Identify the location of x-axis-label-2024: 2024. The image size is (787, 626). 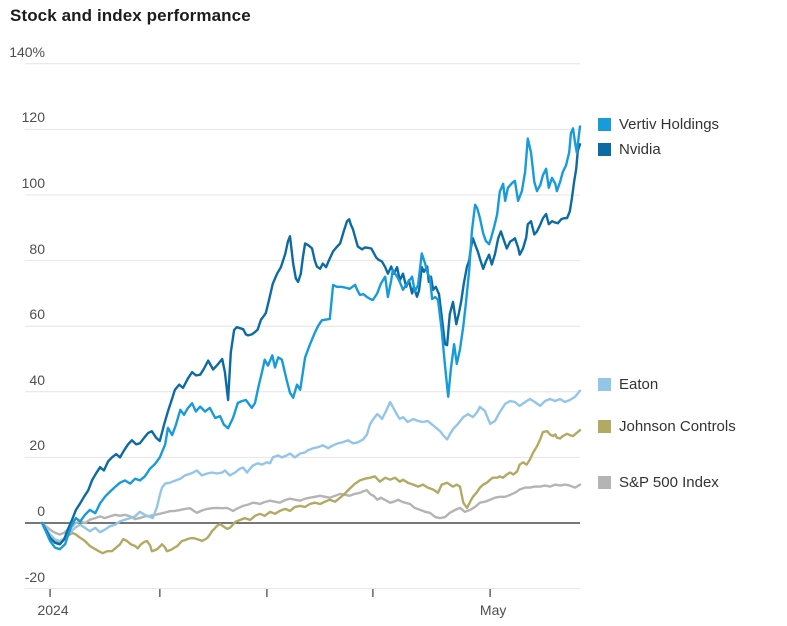
(53, 610).